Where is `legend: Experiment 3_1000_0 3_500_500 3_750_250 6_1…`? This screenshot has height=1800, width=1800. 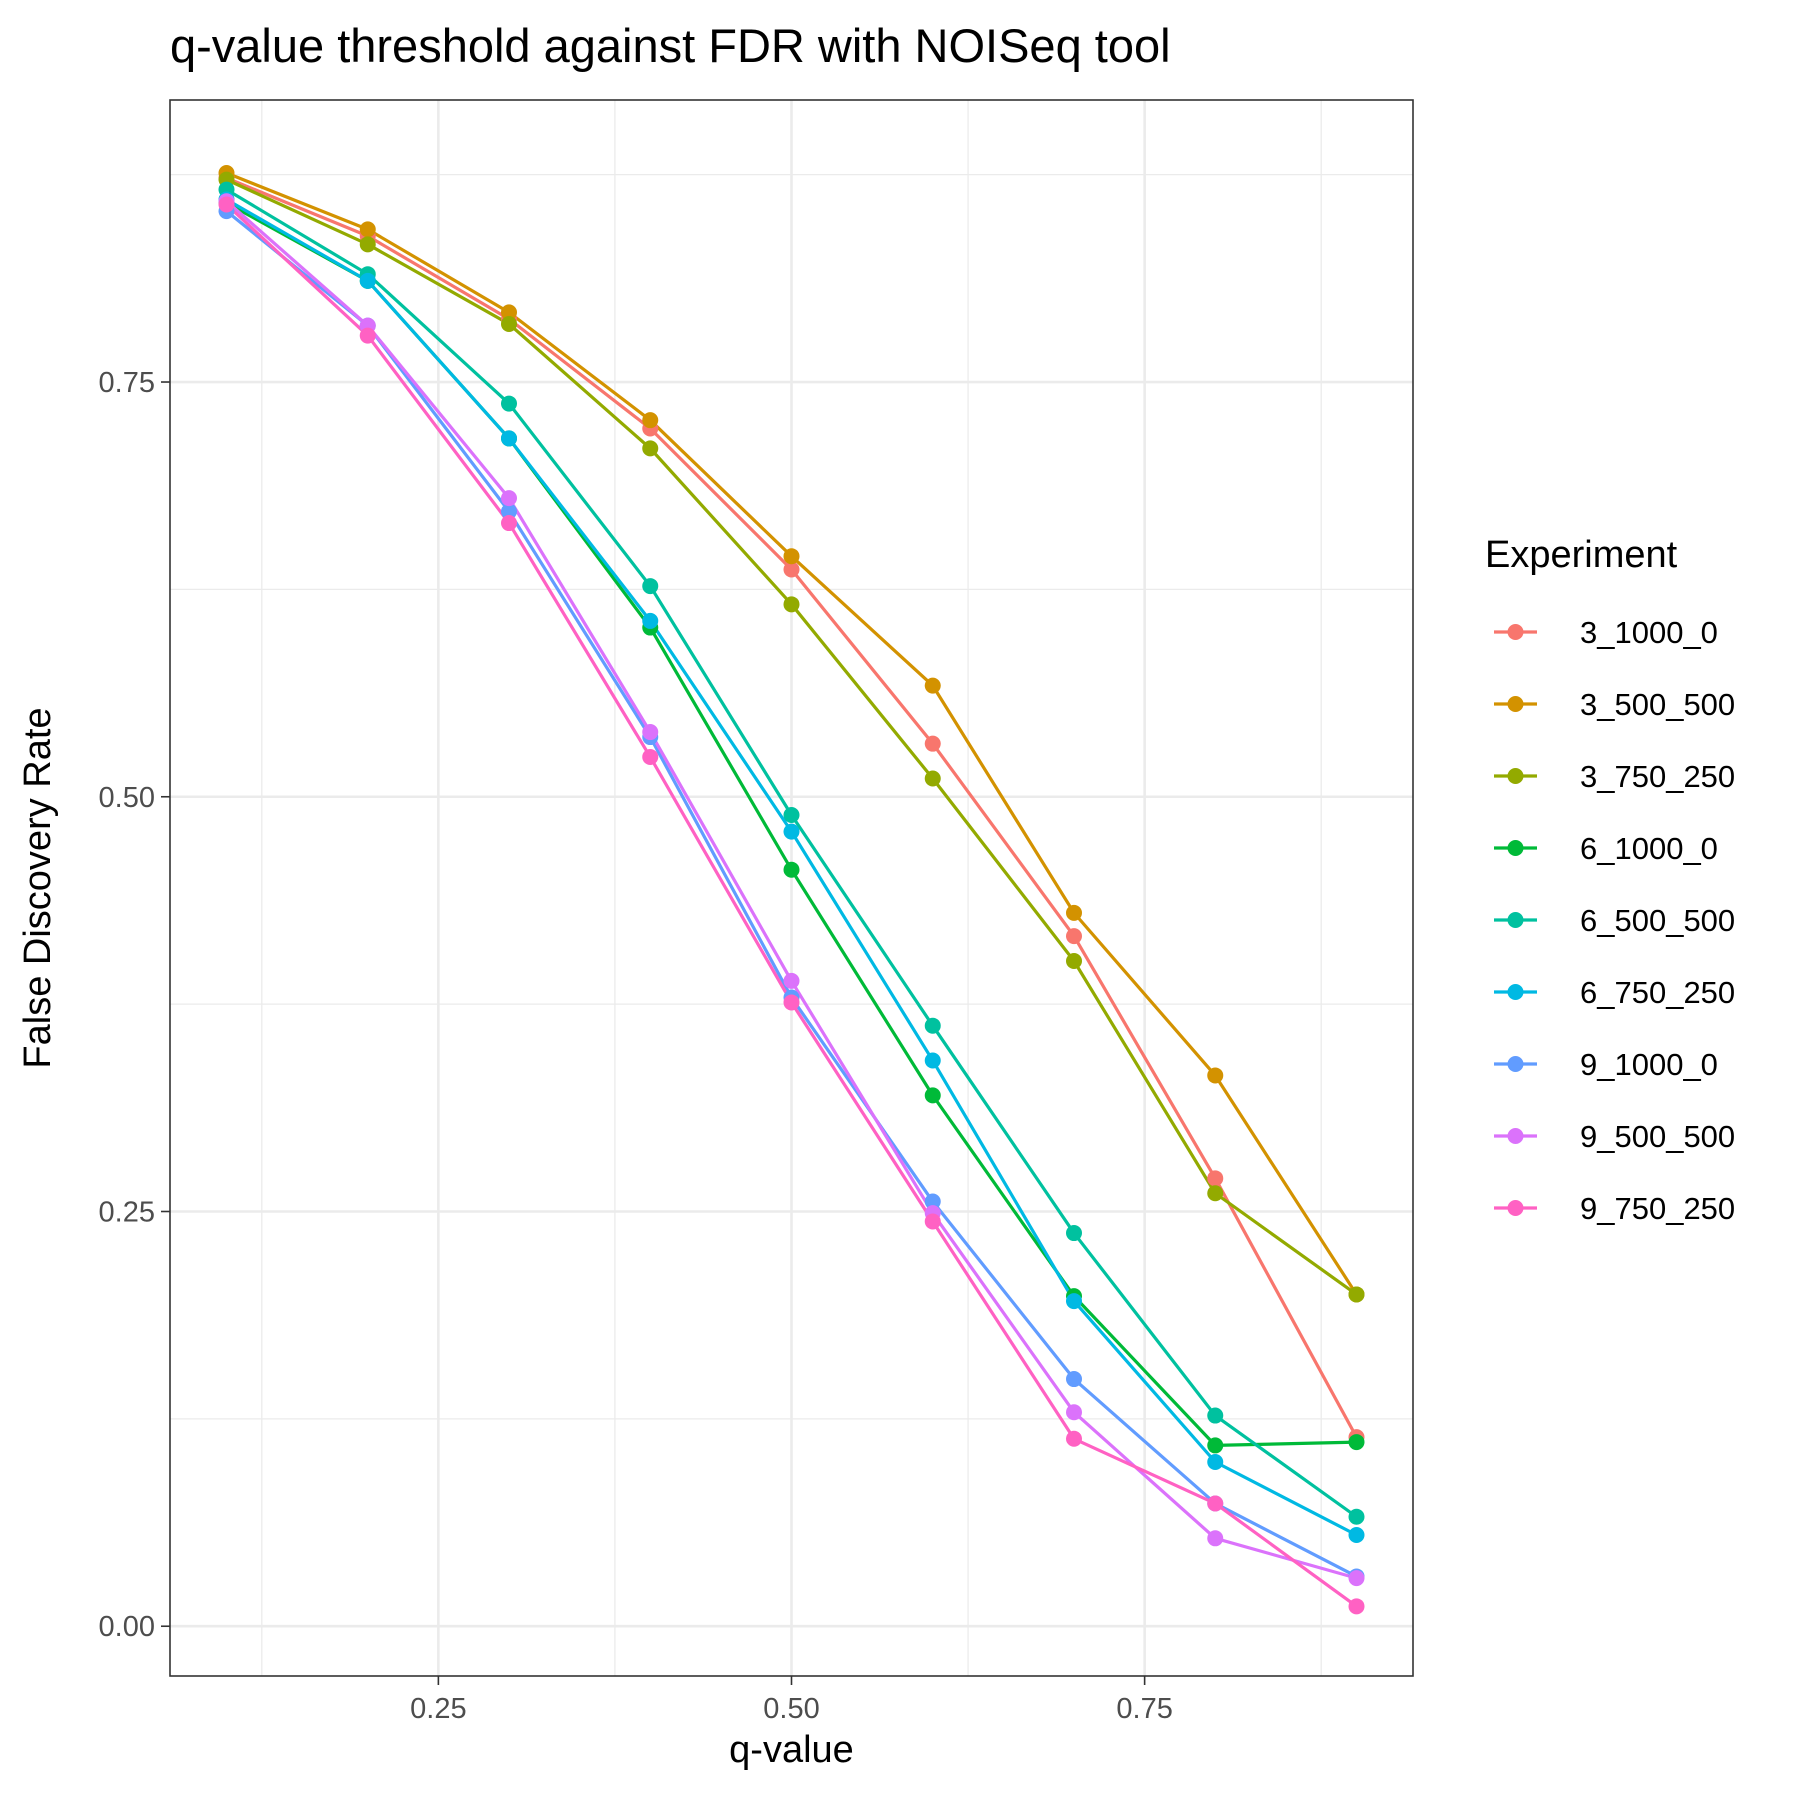
legend: Experiment 3_1000_0 3_500_500 3_750_250 6_1… is located at coordinates (1610, 880).